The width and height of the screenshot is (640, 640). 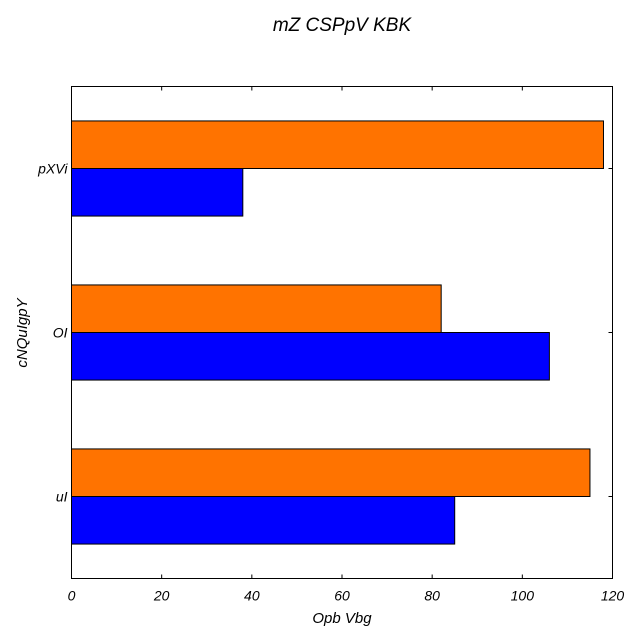 What do you see at coordinates (523, 596) in the screenshot?
I see `x-tick-label: 100` at bounding box center [523, 596].